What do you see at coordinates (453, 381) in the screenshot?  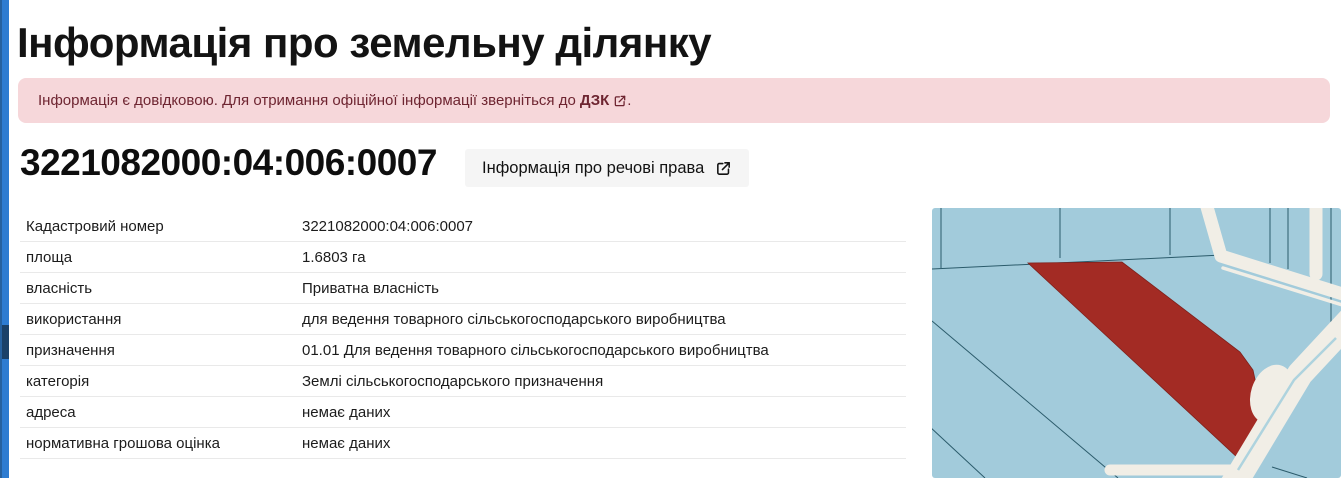 I see `row-value: Землі сільськогосподарського призначення` at bounding box center [453, 381].